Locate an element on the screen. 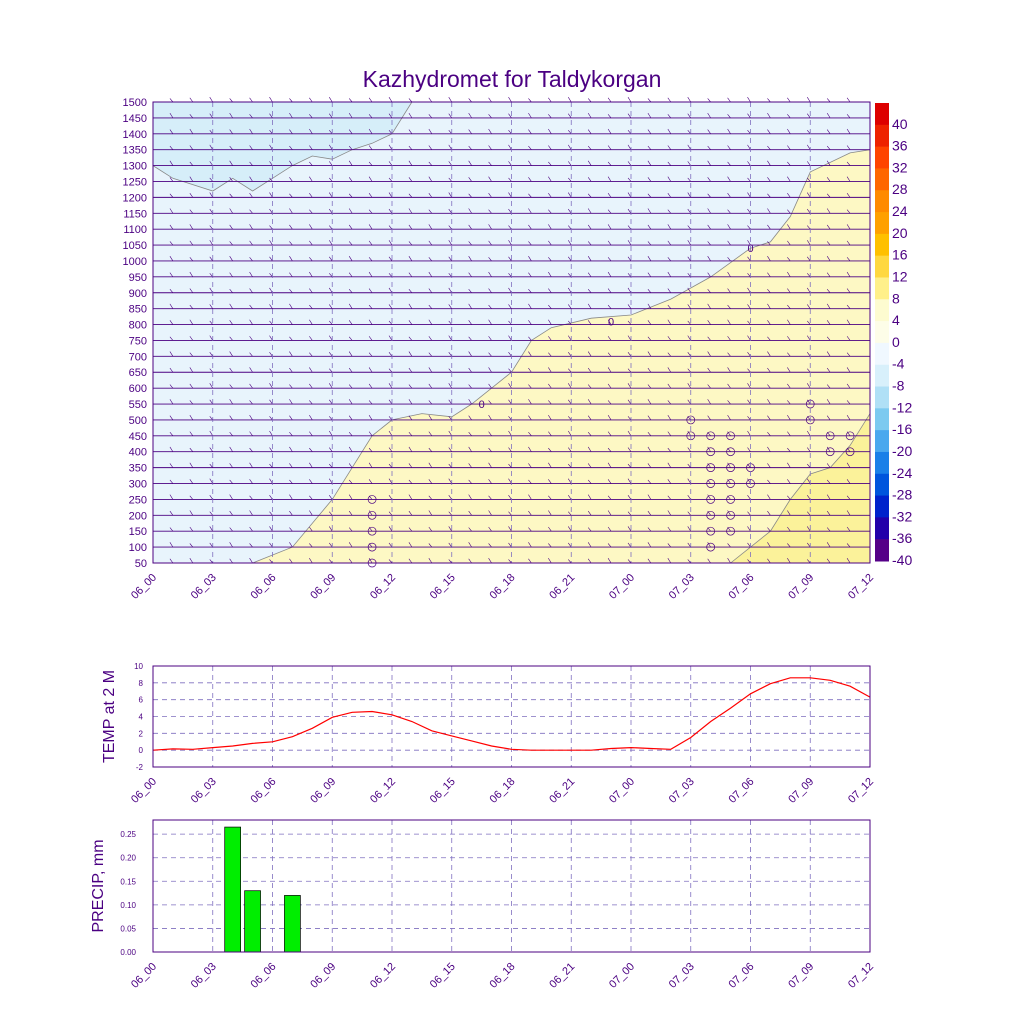 The image size is (1024, 1029). y-tick-label: 4 is located at coordinates (141, 717).